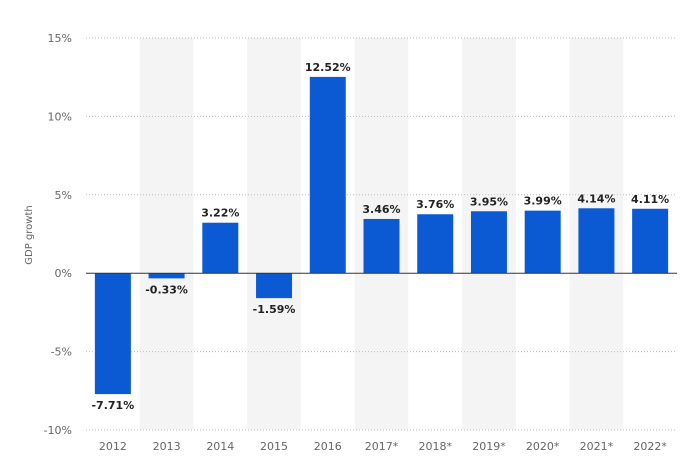 Image resolution: width=688 pixels, height=465 pixels. Describe the element at coordinates (596, 198) in the screenshot. I see `data-label: 4.14%` at that location.